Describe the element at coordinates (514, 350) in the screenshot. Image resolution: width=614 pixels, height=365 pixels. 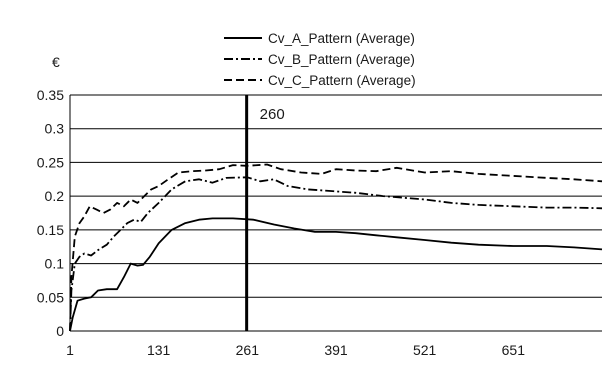
I see `x-tick-651: 651` at that location.